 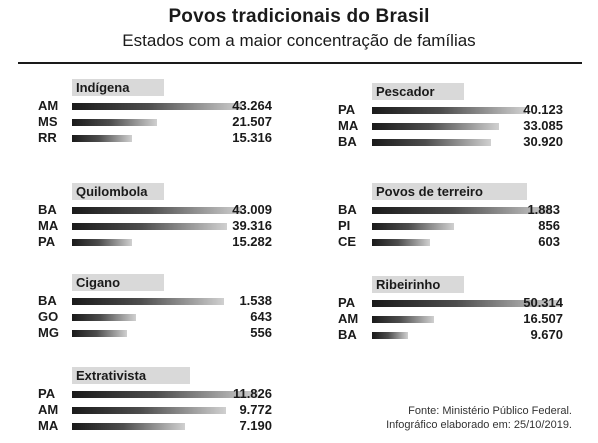 I want to click on value-label: 643, so click(x=261, y=316).